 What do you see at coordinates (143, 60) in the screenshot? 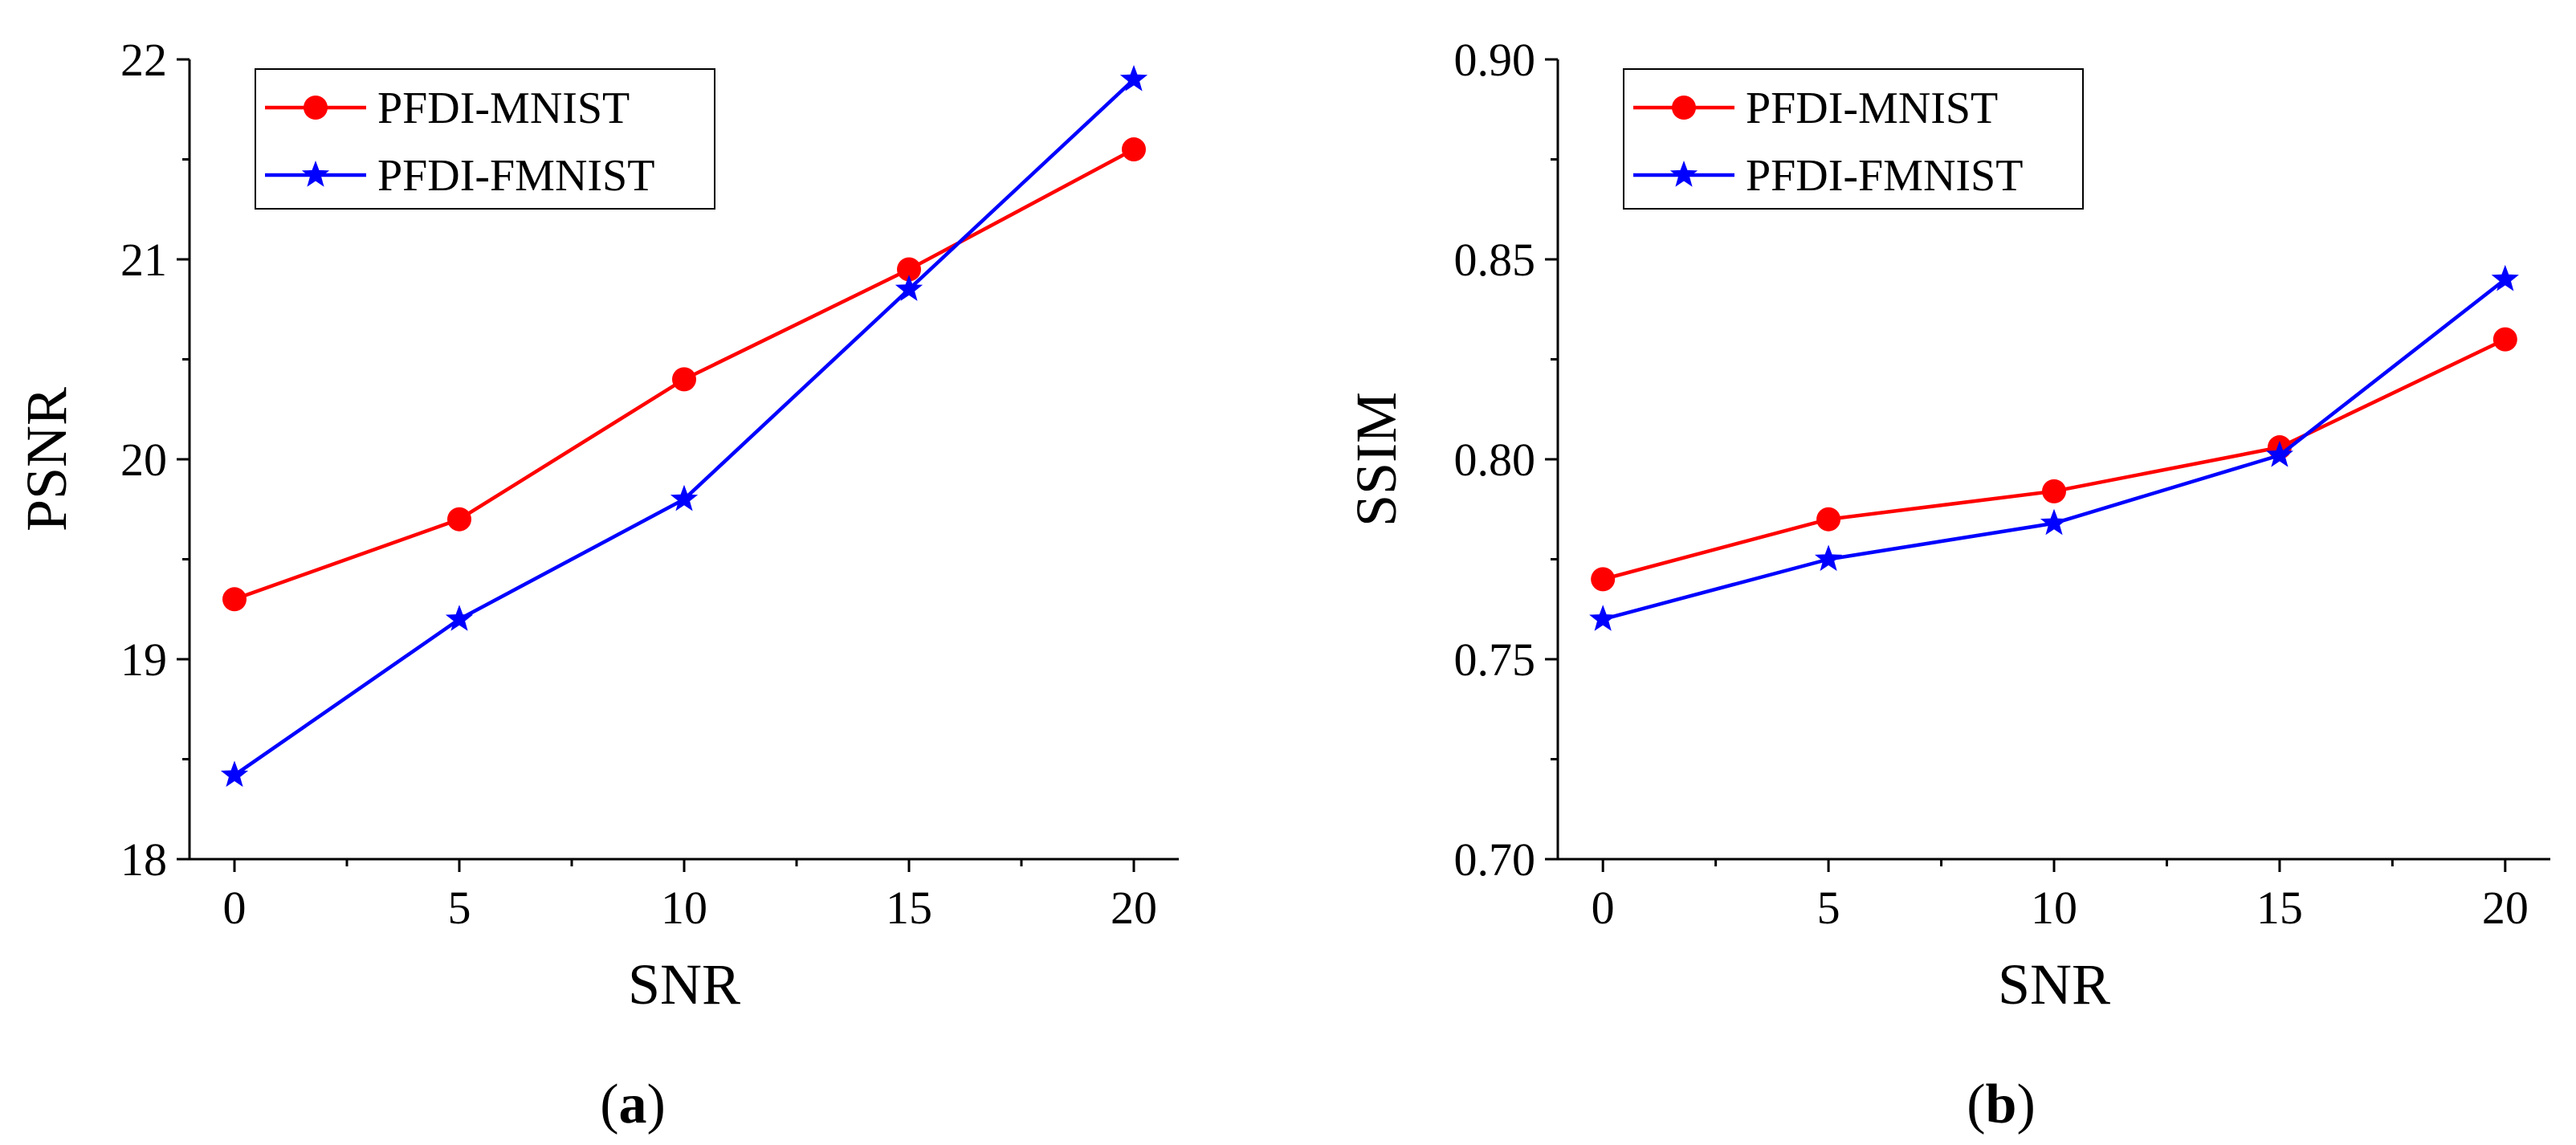
I see `y-tick-label: 22` at bounding box center [143, 60].